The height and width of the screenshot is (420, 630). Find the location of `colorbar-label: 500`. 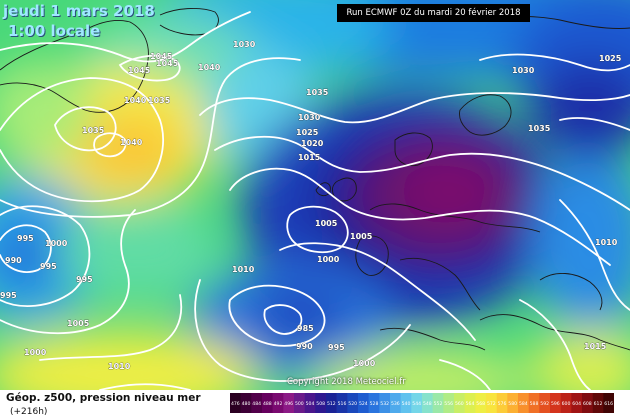

colorbar-label: 500 is located at coordinates (299, 404).